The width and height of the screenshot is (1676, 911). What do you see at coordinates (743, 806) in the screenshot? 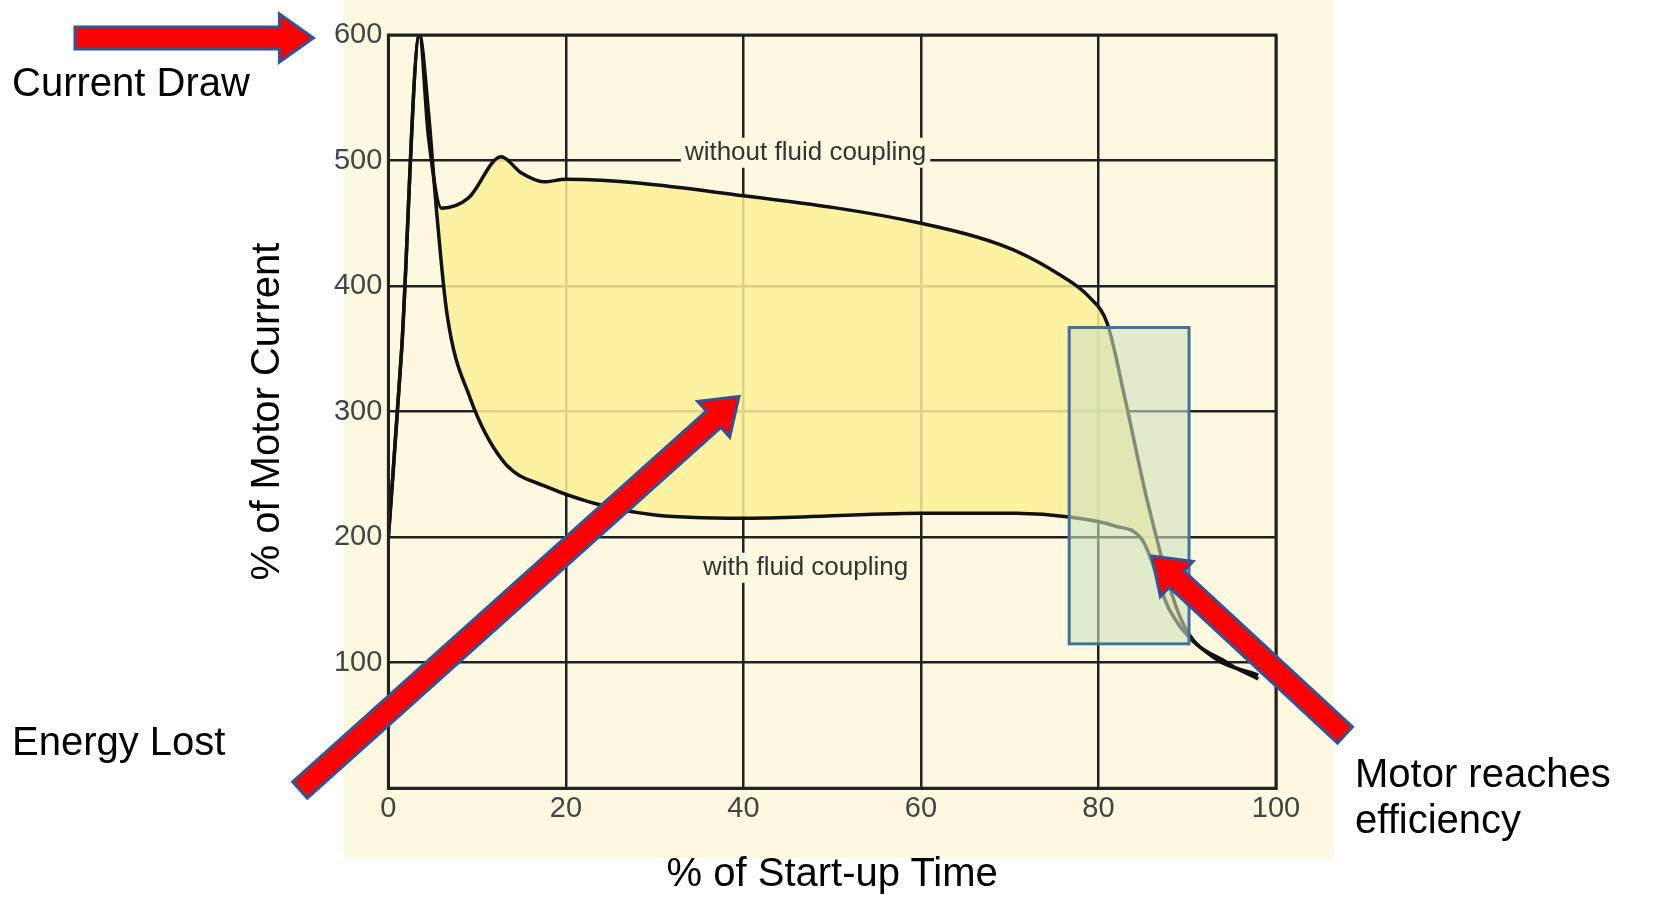
I see `x-tick-label: 40` at bounding box center [743, 806].